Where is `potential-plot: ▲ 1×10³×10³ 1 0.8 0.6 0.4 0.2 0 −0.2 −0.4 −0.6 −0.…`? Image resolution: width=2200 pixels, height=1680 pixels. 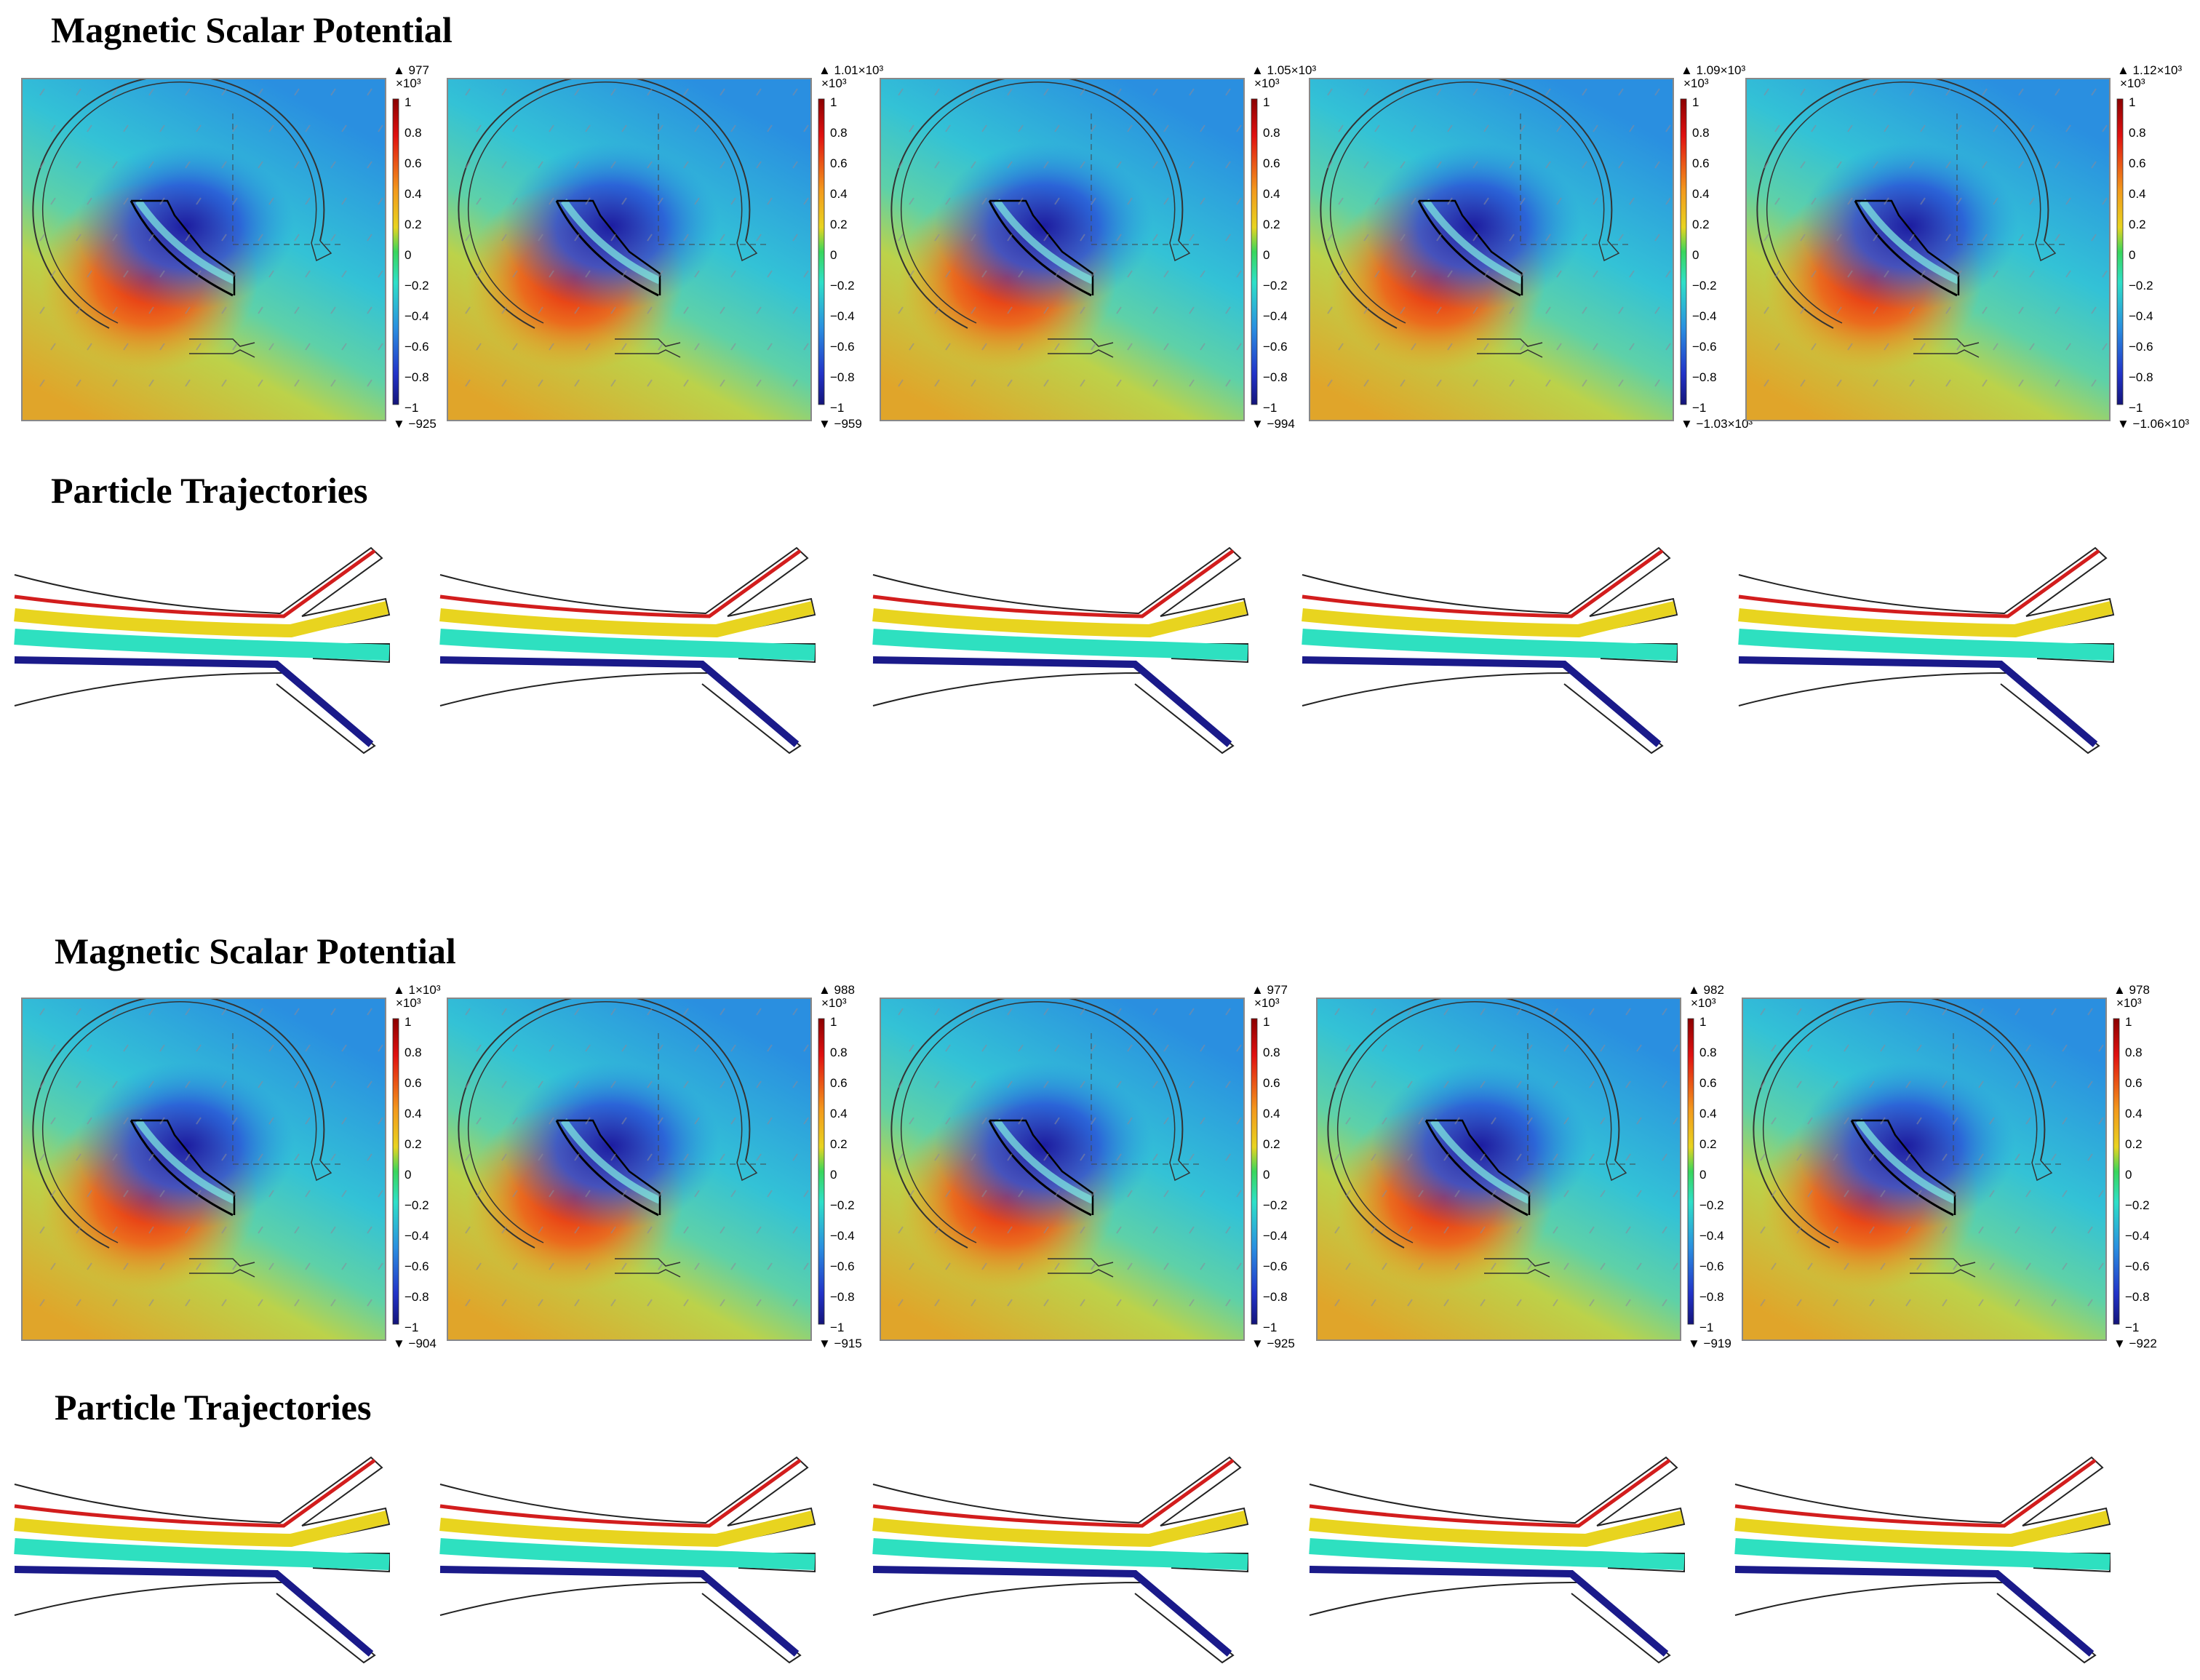
potential-plot: ▲ 1×10³×10³ 1 0.8 0.6 0.4 0.2 0 −0.2 −0.4 −0.6 −0.… is located at coordinates (231, 1166).